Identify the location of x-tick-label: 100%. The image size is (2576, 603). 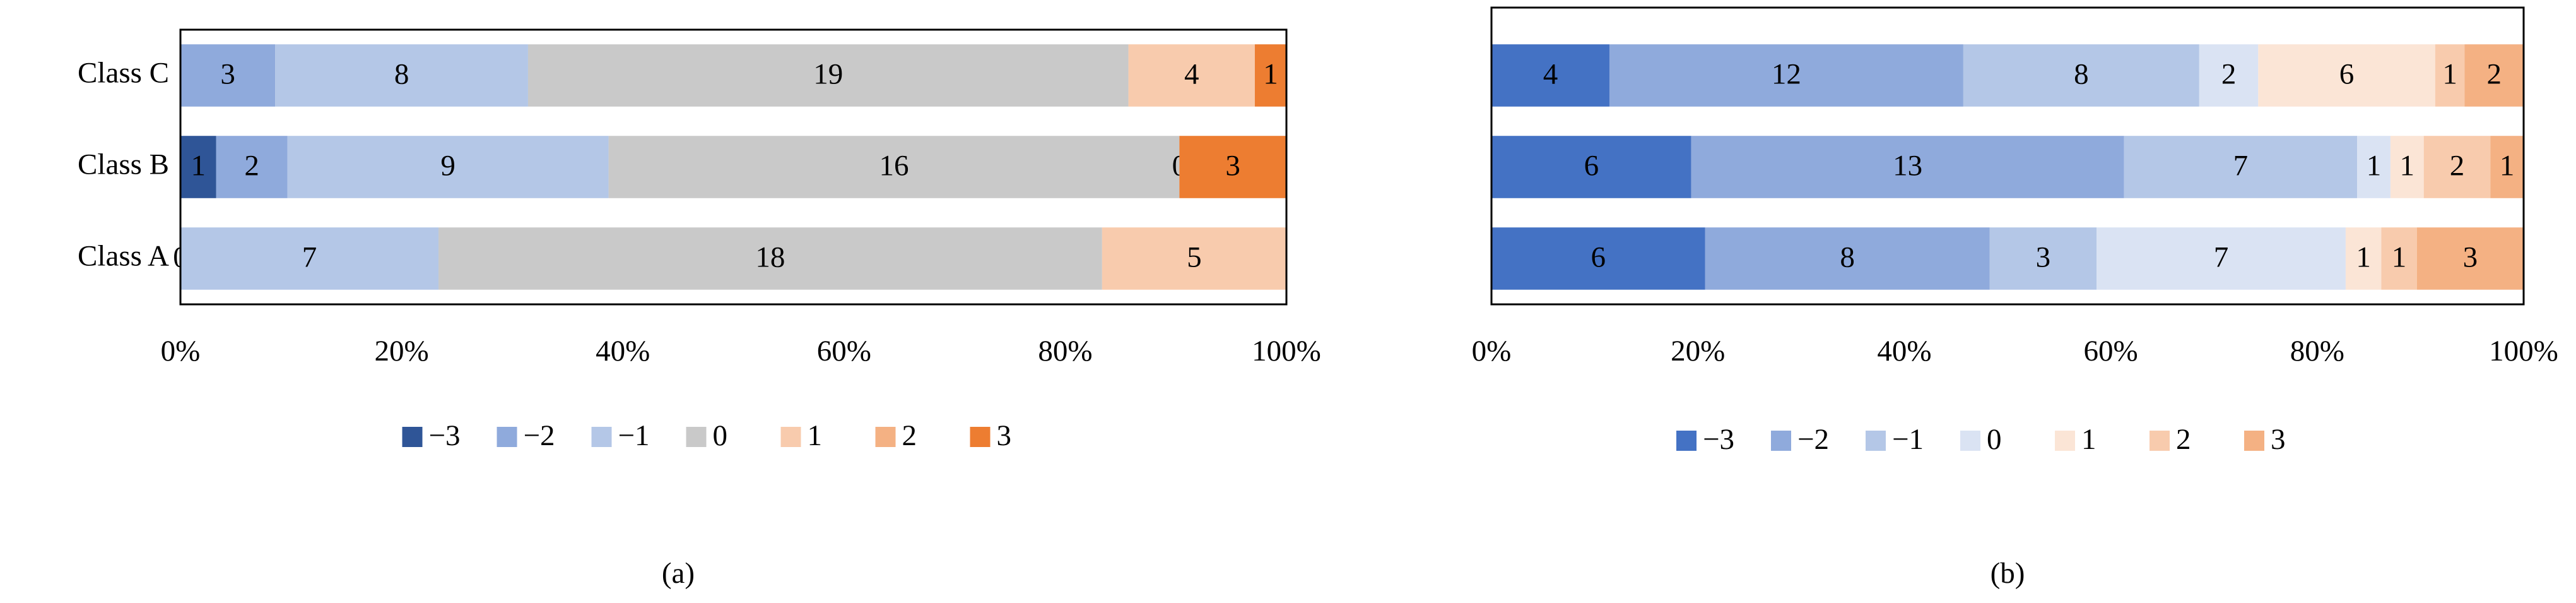
(1286, 351).